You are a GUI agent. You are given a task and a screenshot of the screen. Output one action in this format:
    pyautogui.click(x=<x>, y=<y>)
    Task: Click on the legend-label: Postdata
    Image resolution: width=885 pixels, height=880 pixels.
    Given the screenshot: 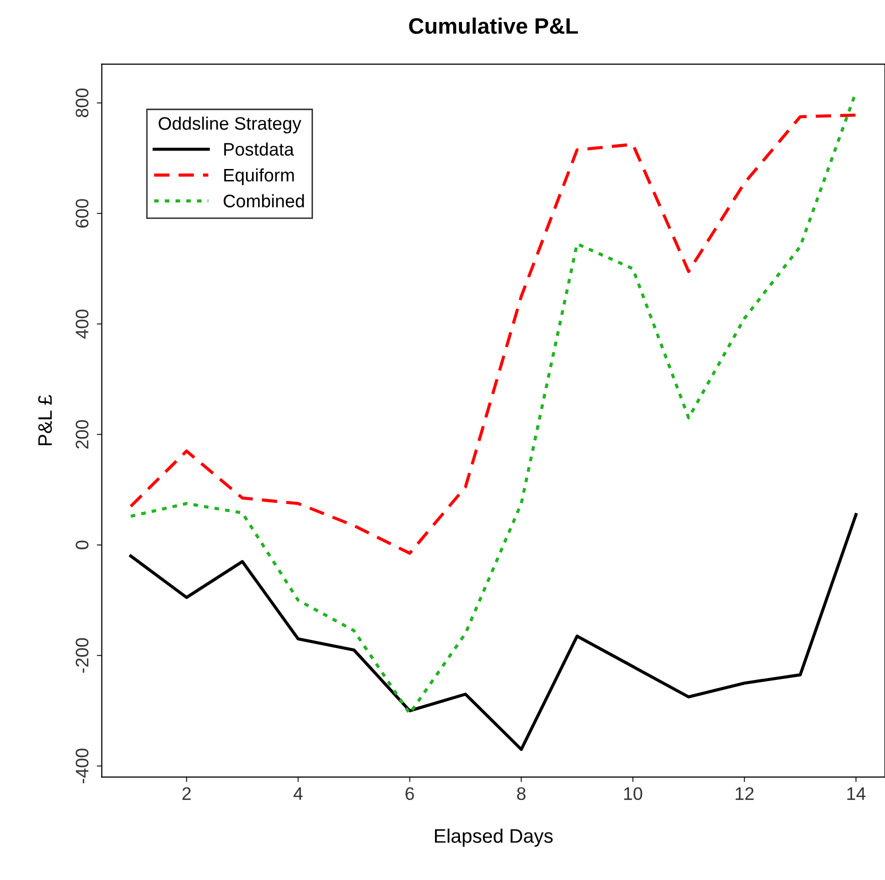 What is the action you would take?
    pyautogui.click(x=259, y=149)
    